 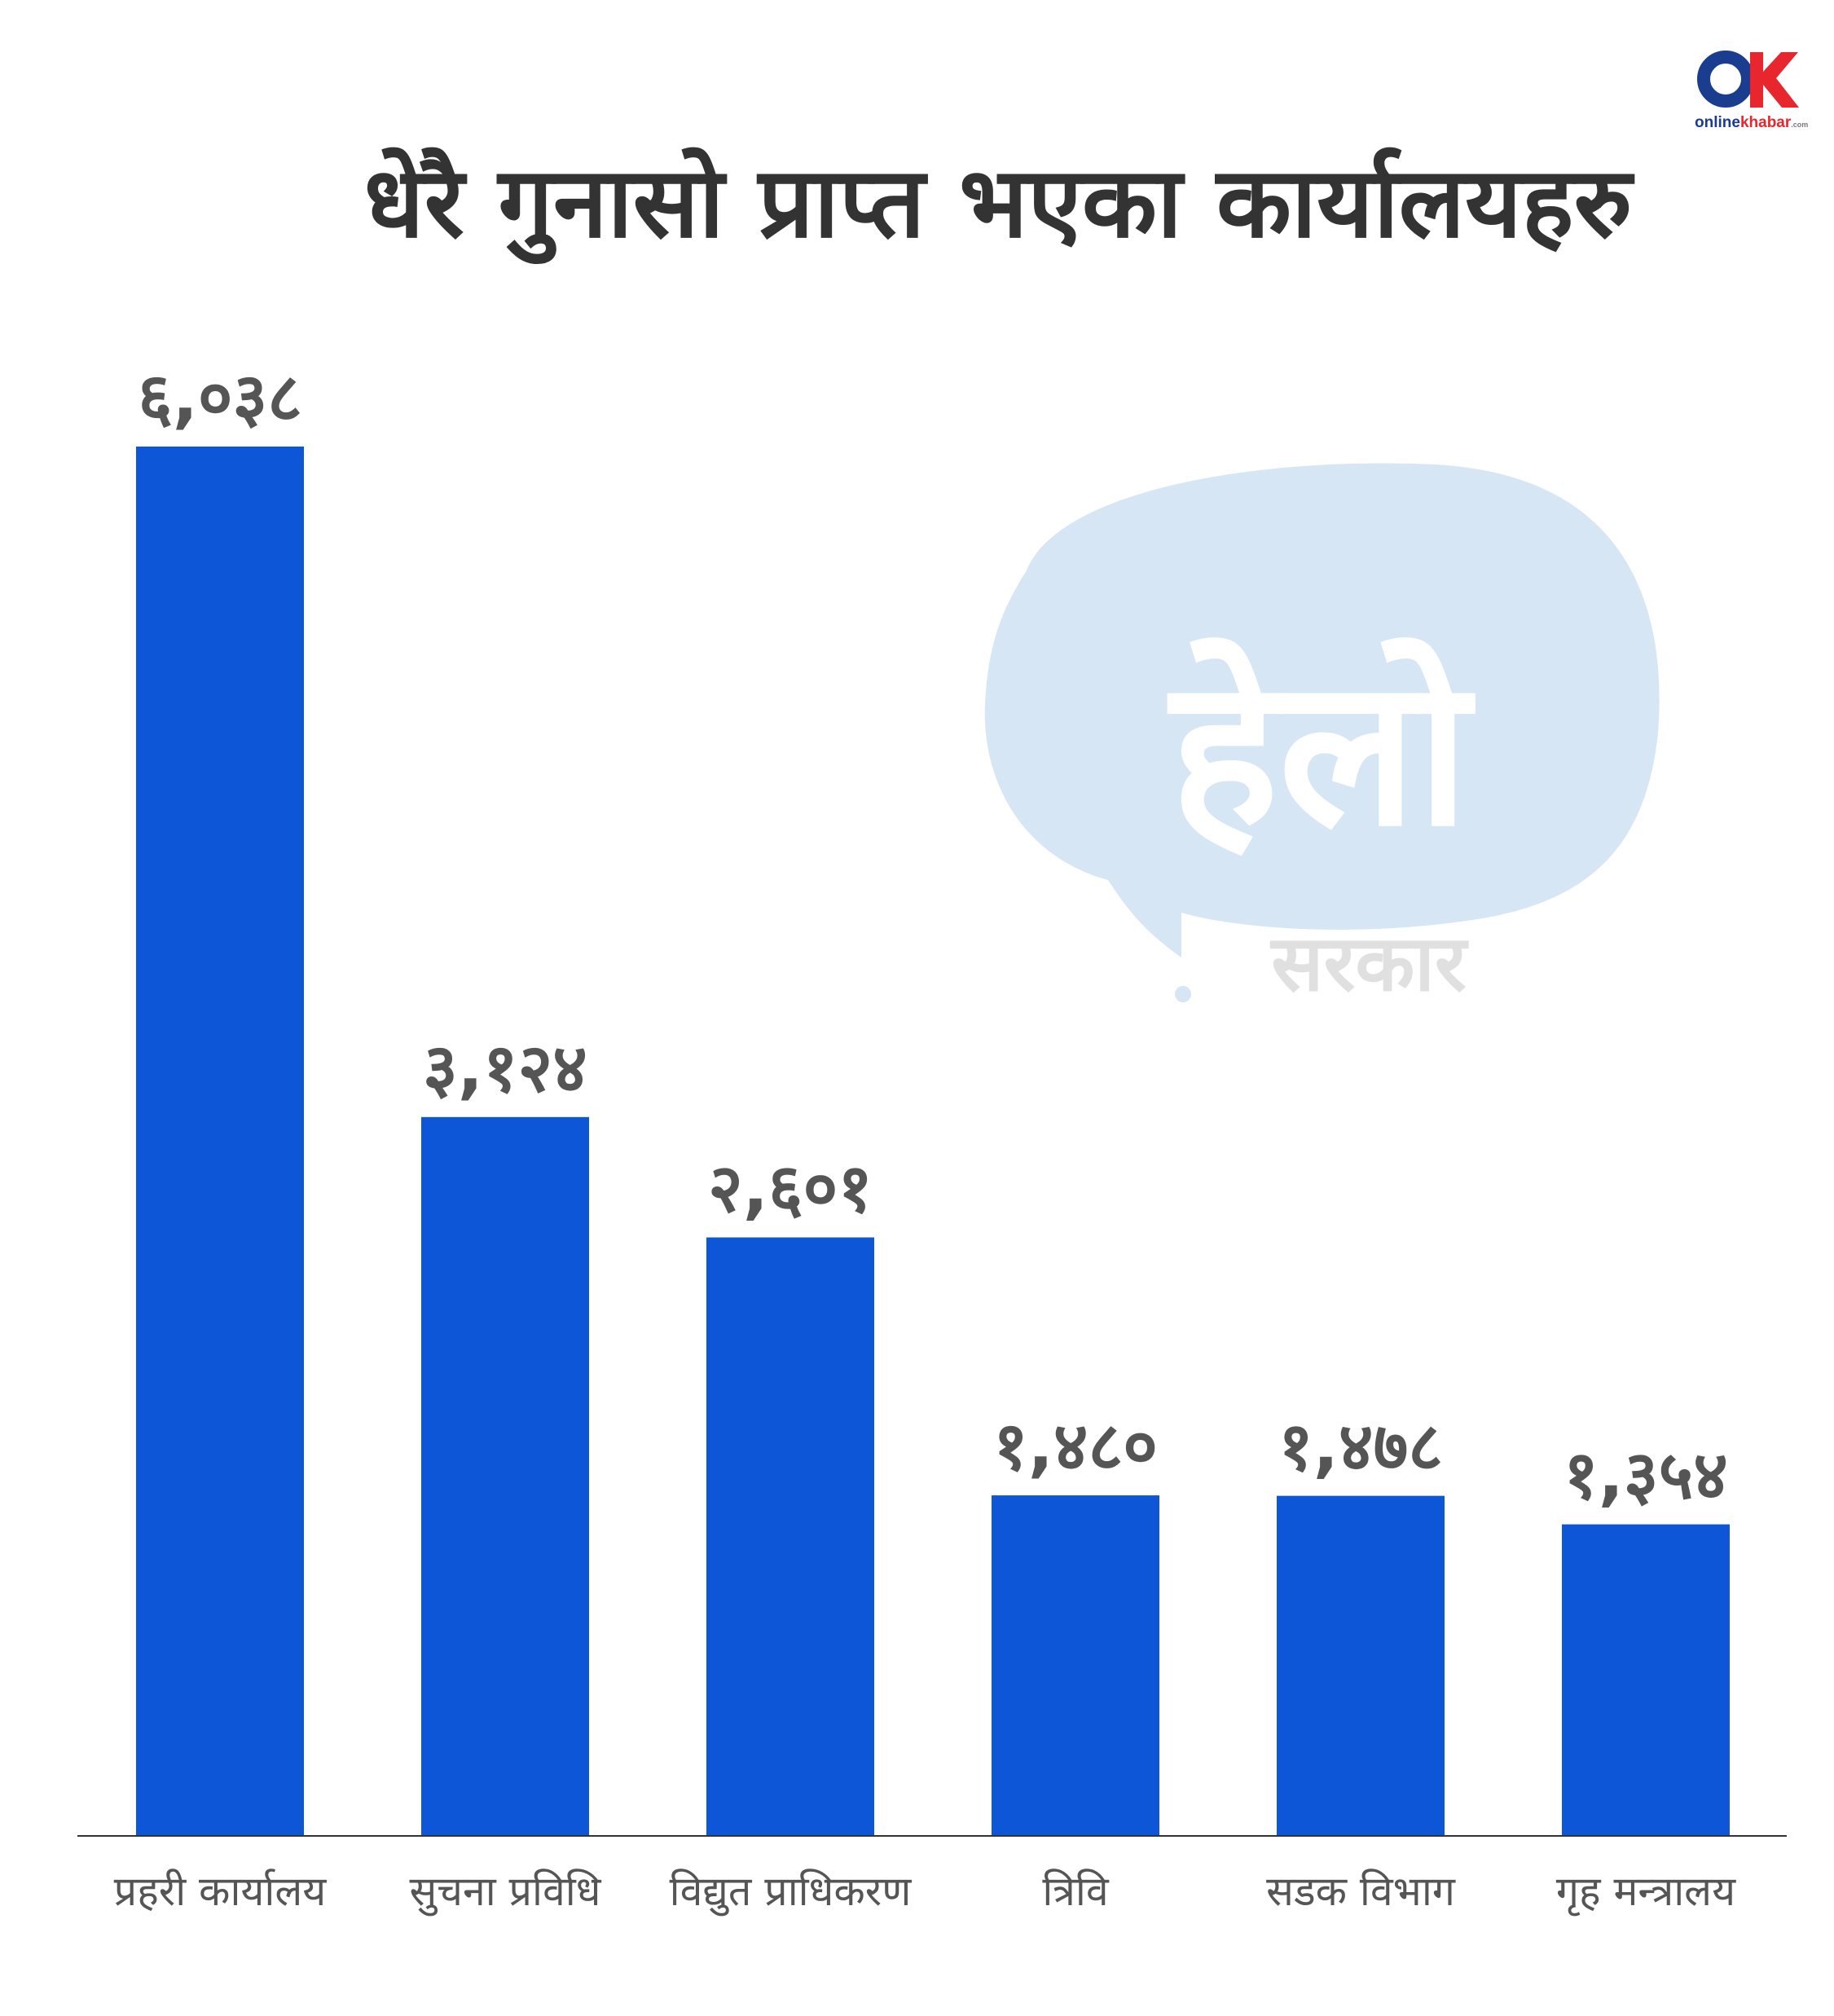 I want to click on category-label-2: सुचना प्रविधि, so click(x=505, y=1893).